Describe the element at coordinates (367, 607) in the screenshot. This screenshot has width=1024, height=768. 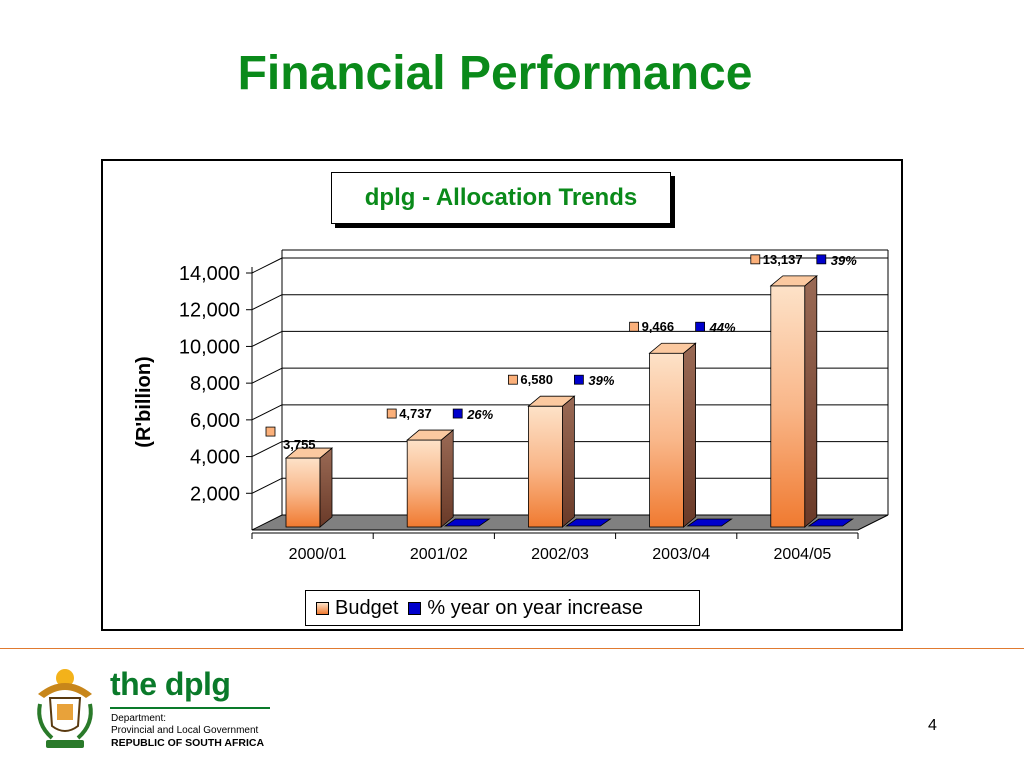
I see `legend-label-budget: Budget` at that location.